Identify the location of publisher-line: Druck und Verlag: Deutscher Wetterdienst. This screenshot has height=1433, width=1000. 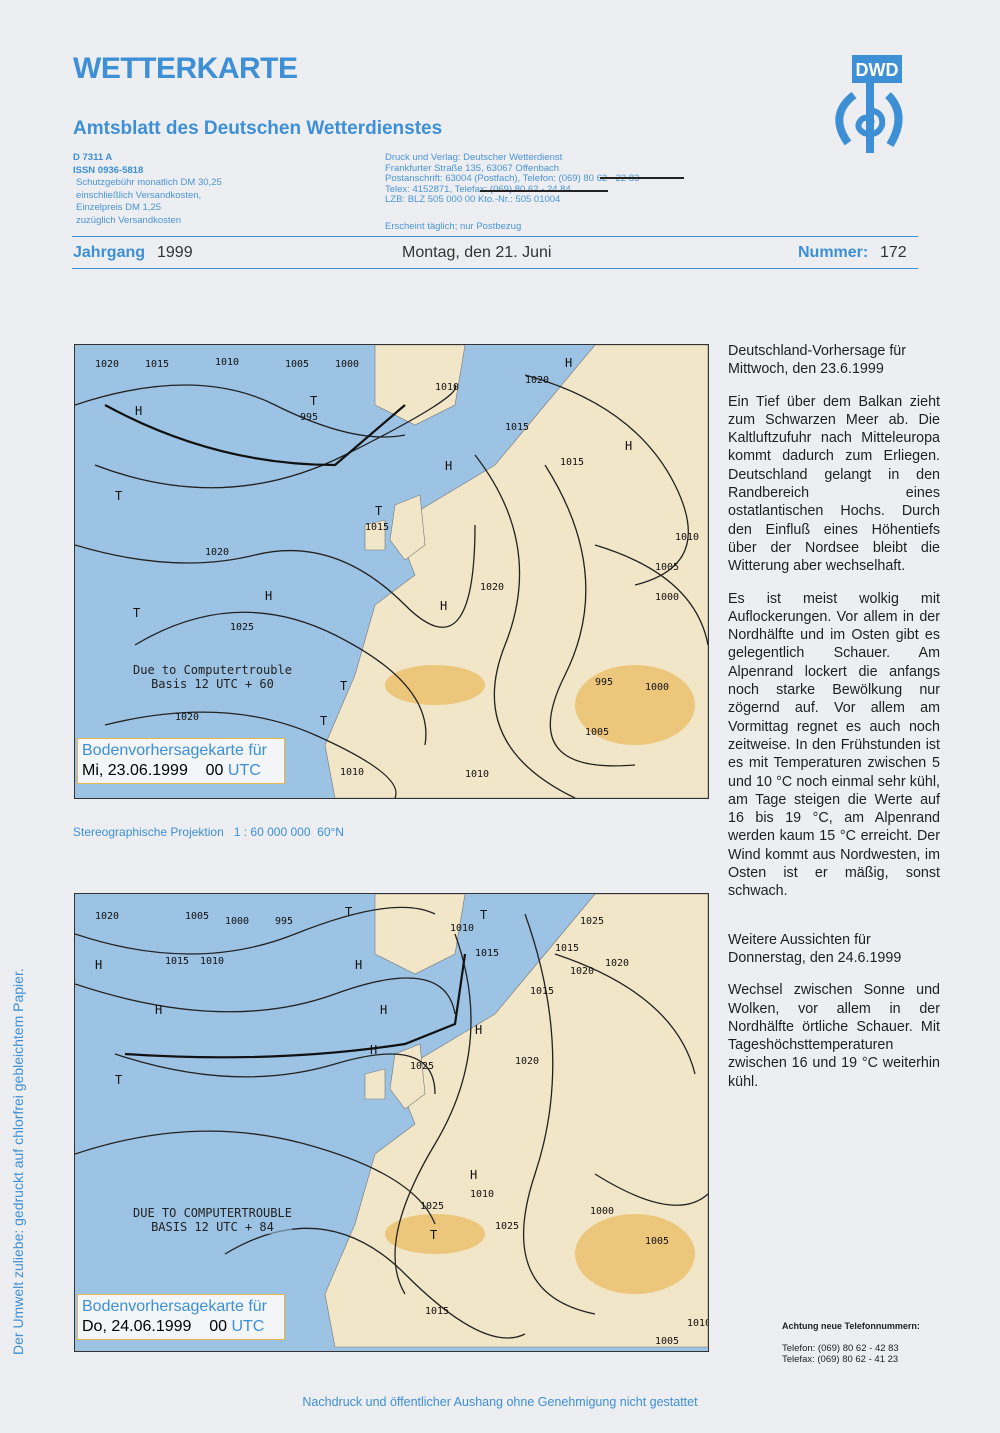
(474, 157).